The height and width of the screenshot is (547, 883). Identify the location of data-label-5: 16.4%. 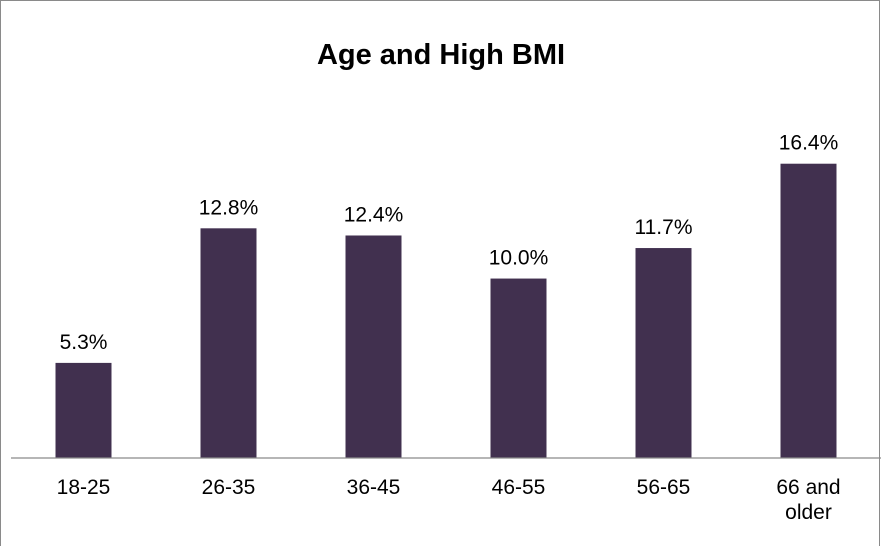
(809, 143).